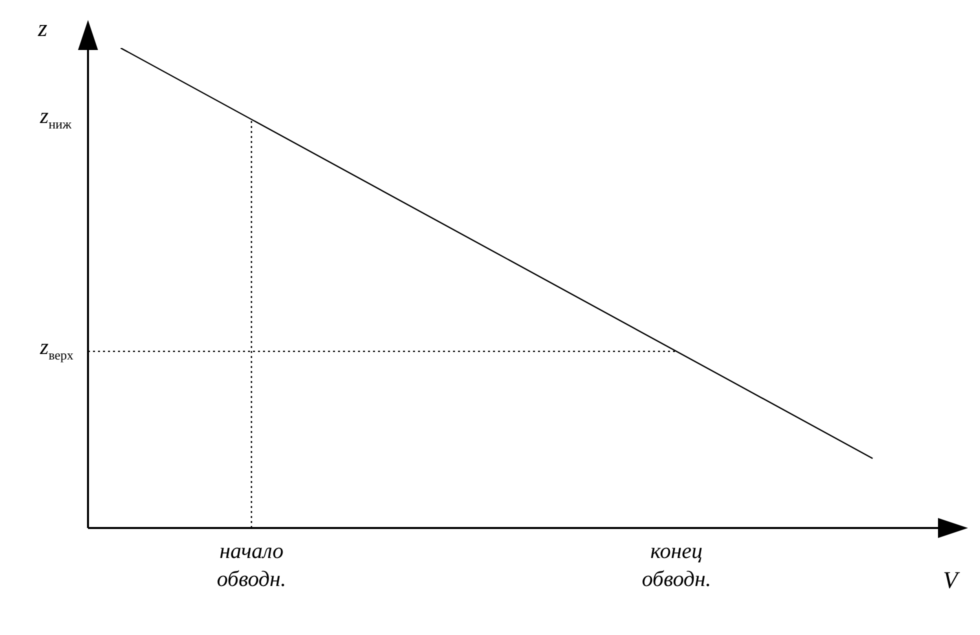 This screenshot has height=635, width=980. Describe the element at coordinates (57, 348) in the screenshot. I see `text: z$_{верх}$` at that location.